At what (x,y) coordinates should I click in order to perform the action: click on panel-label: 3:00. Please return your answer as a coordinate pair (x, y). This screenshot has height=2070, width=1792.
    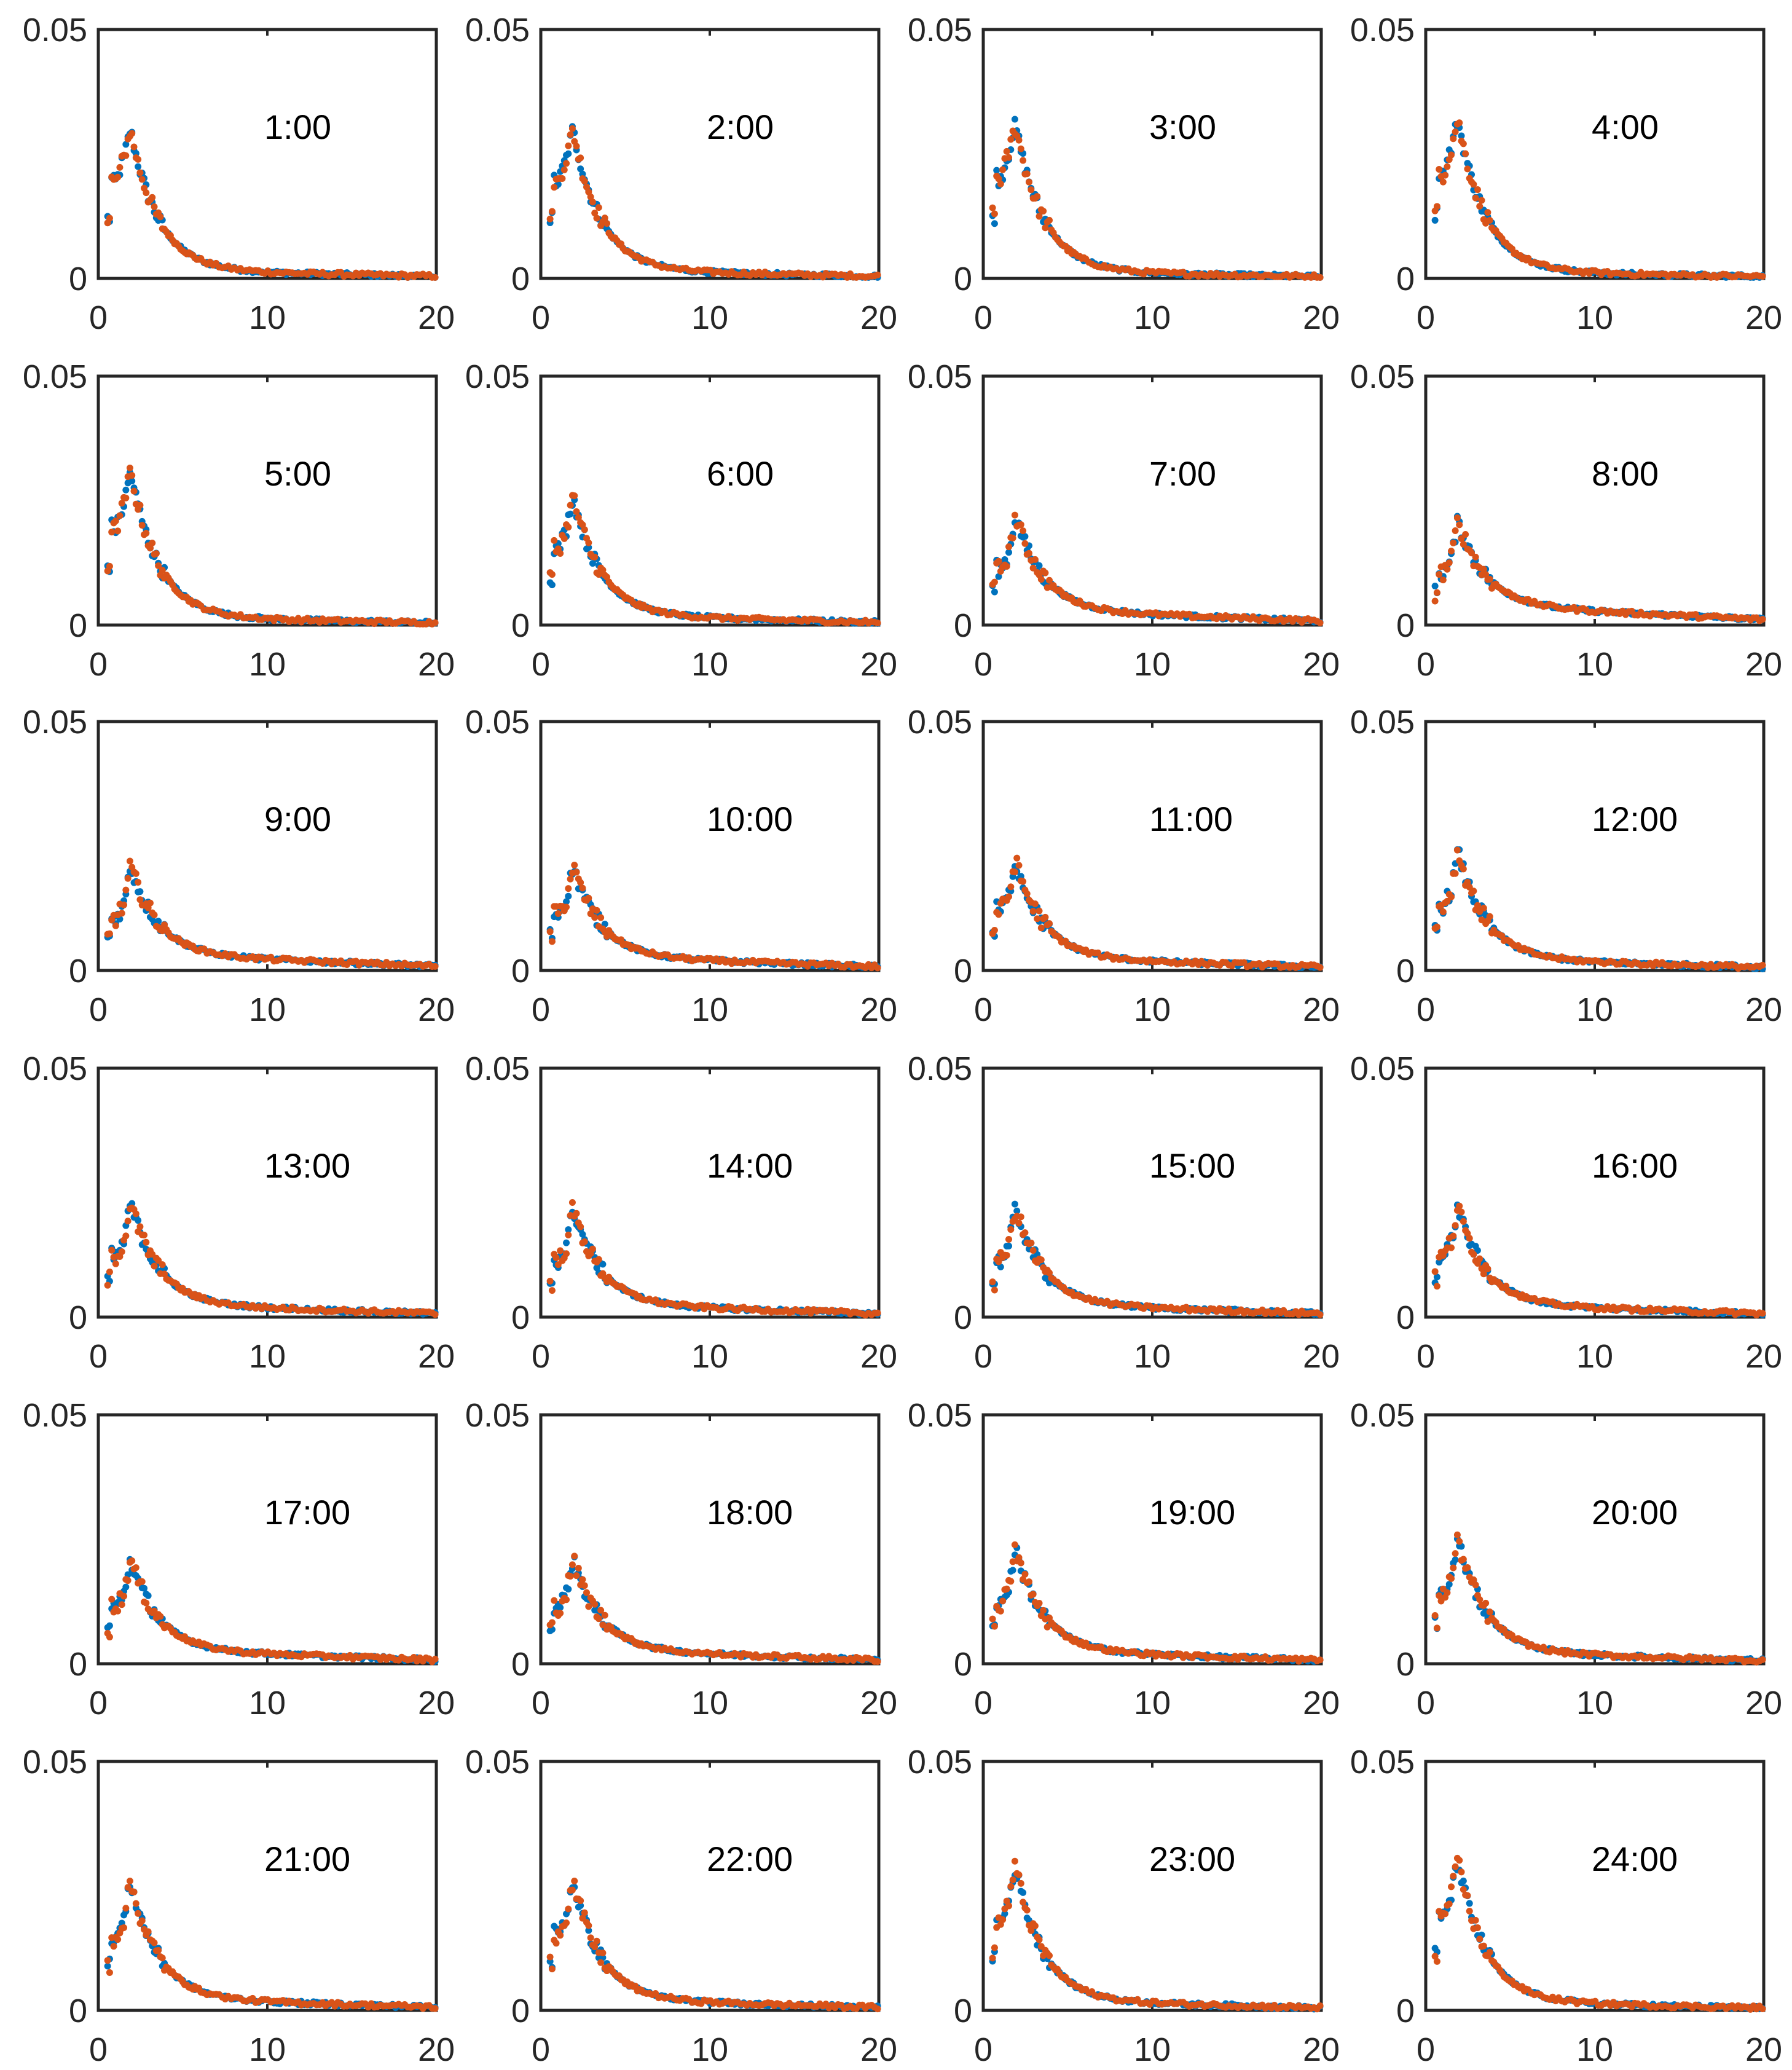
    Looking at the image, I should click on (1182, 127).